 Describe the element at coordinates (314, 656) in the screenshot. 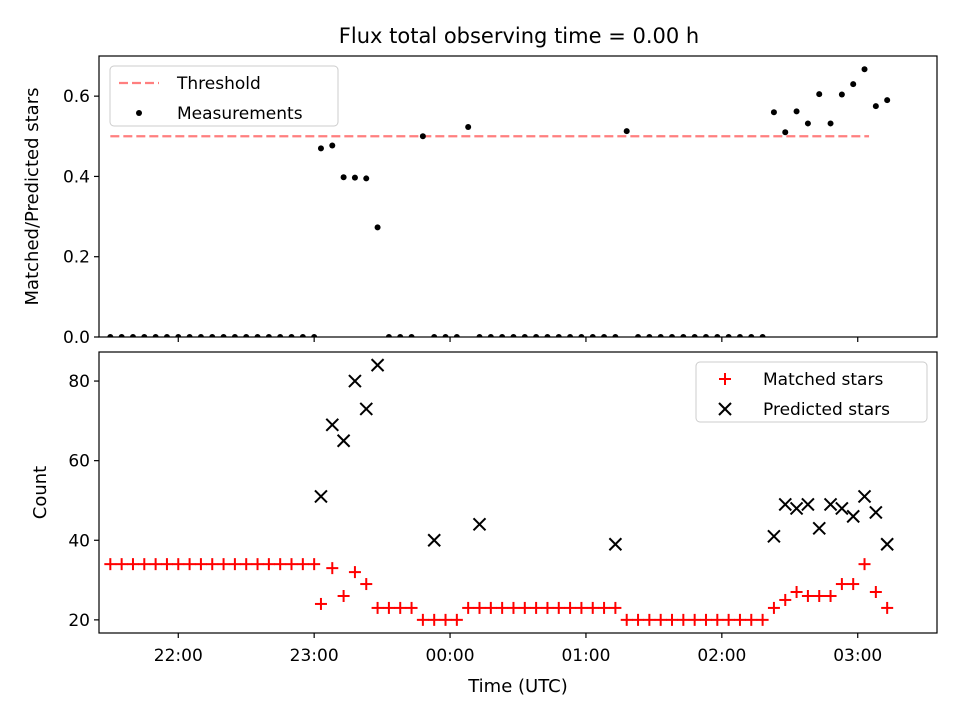

I see `x-tick-label: 23:00` at that location.